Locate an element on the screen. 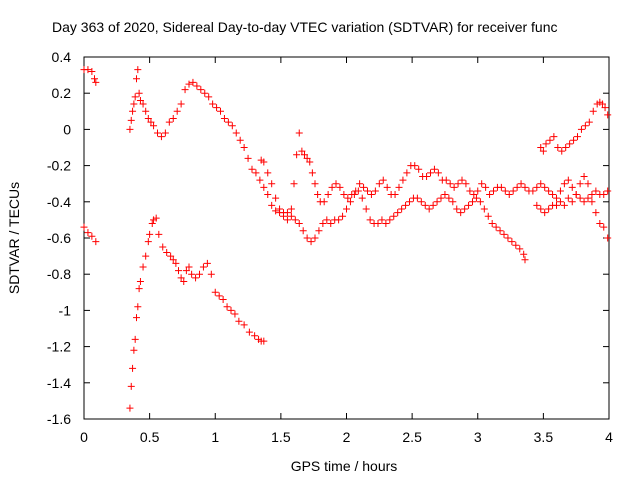 The height and width of the screenshot is (480, 640). x-tick-label: 1.5 is located at coordinates (281, 437).